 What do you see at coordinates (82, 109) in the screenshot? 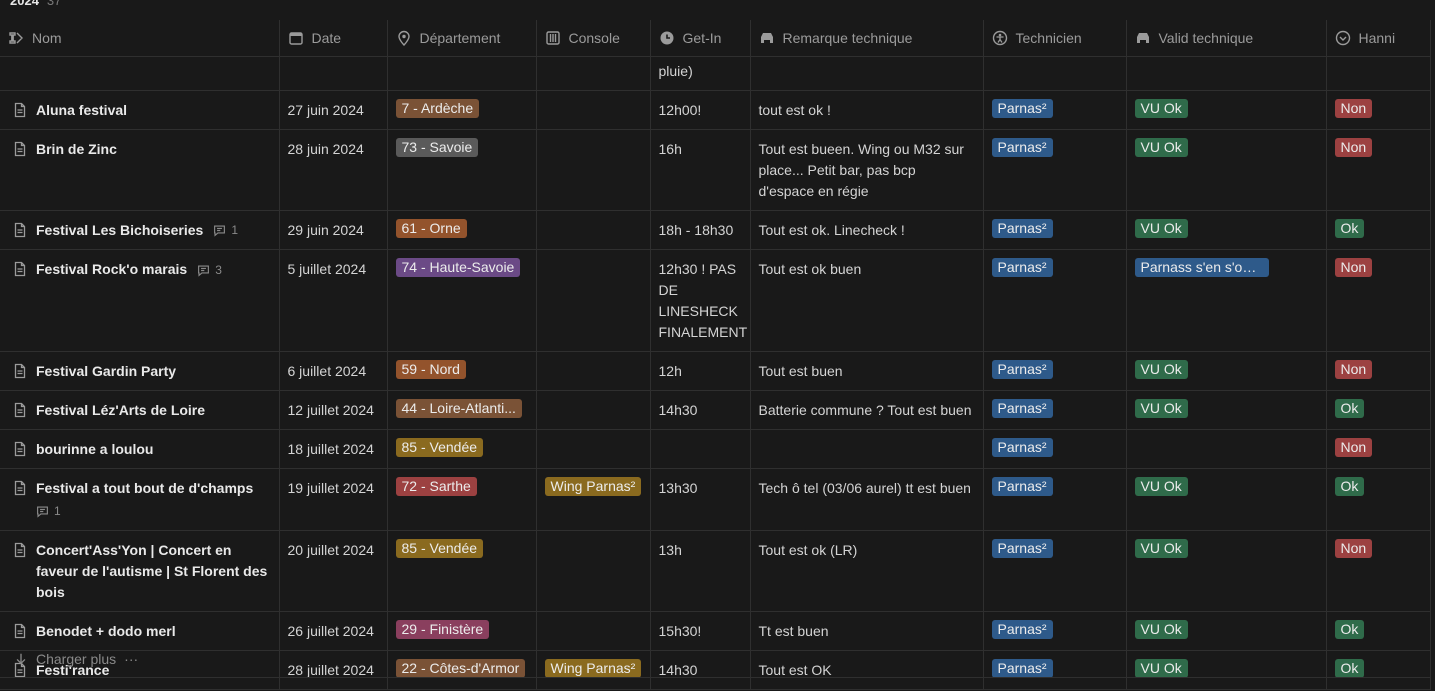
I see `row-title: Aluna festival` at bounding box center [82, 109].